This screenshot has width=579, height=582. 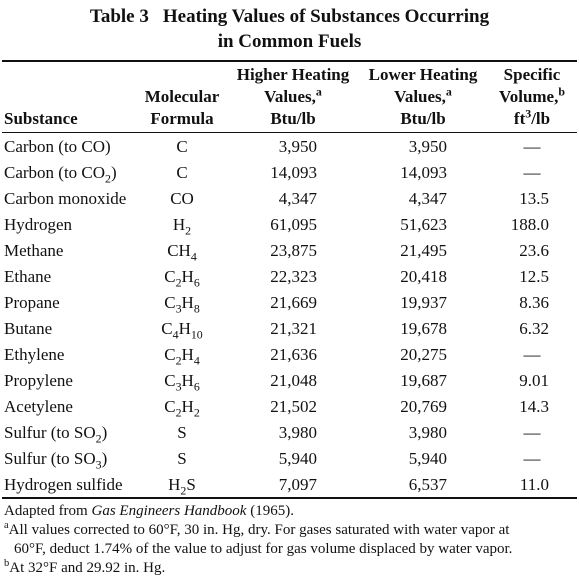 What do you see at coordinates (182, 486) in the screenshot?
I see `cell-formula: H2S` at bounding box center [182, 486].